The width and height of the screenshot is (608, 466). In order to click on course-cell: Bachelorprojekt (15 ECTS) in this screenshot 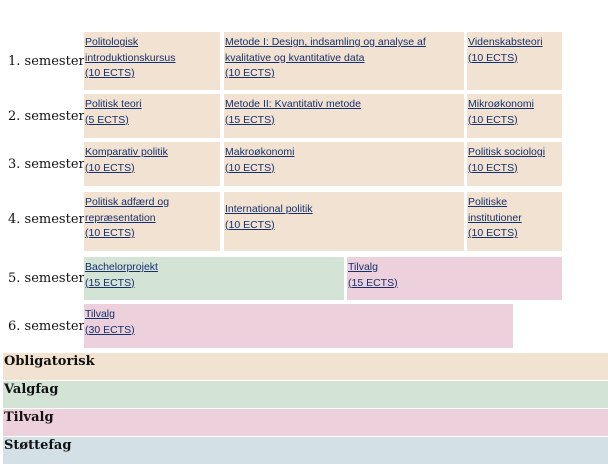, I will do `click(214, 278)`.